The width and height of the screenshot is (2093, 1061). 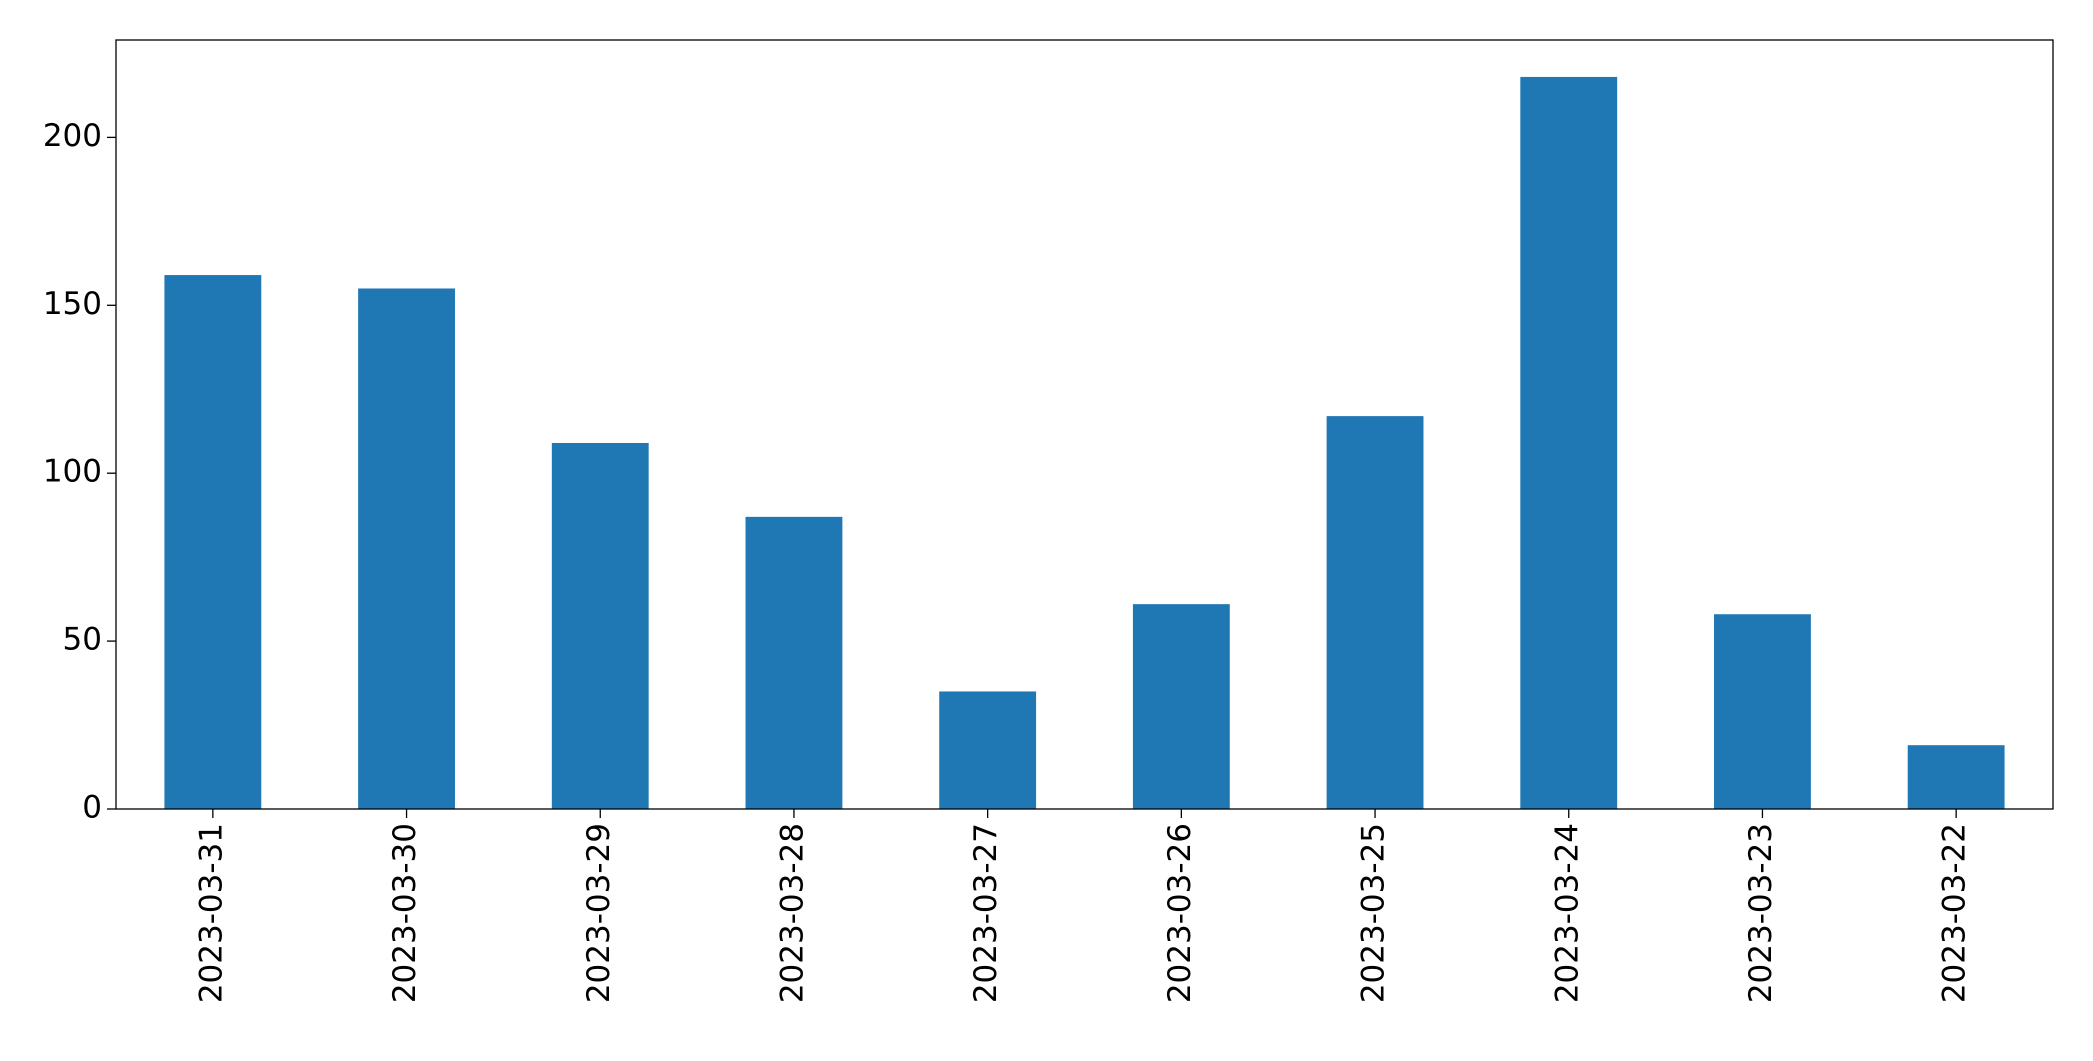 I want to click on x-tick-label: 2023-03-27, so click(x=986, y=913).